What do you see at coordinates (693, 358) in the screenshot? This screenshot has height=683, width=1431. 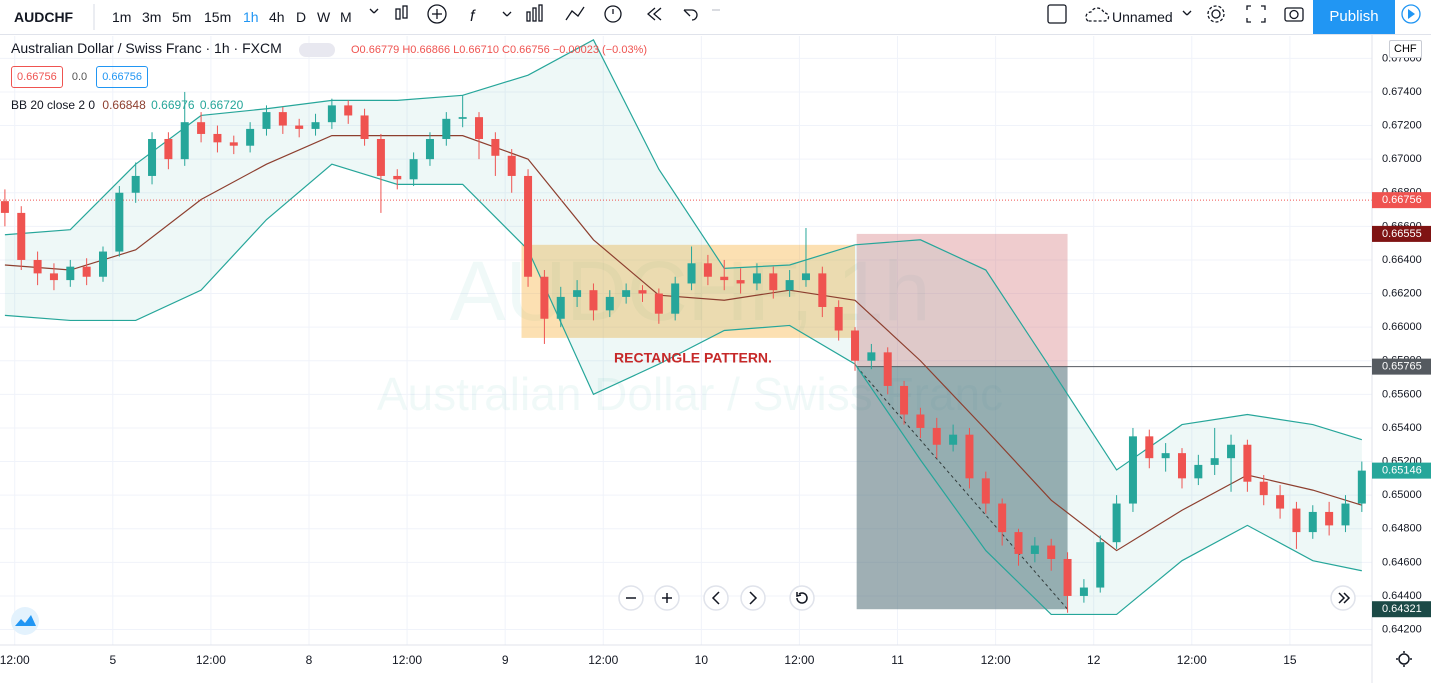 I see `pattern-label: RECTANGLE PATTERN.` at bounding box center [693, 358].